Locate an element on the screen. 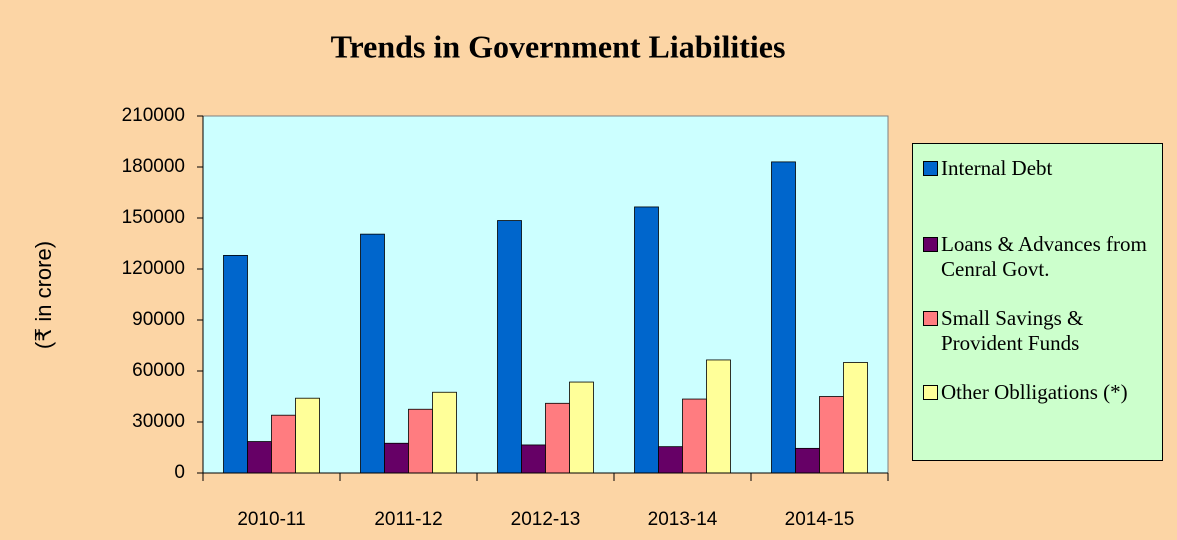 The width and height of the screenshot is (1177, 540). legend-label: Internal Debt is located at coordinates (997, 168).